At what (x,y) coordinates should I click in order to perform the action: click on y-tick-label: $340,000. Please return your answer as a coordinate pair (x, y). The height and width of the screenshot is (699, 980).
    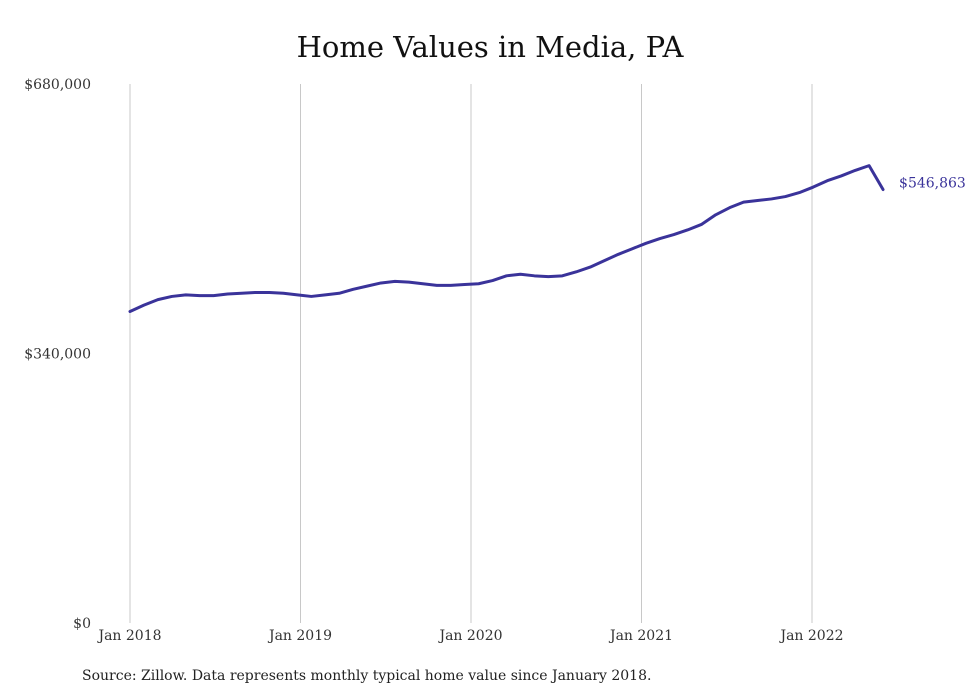
    Looking at the image, I should click on (57, 355).